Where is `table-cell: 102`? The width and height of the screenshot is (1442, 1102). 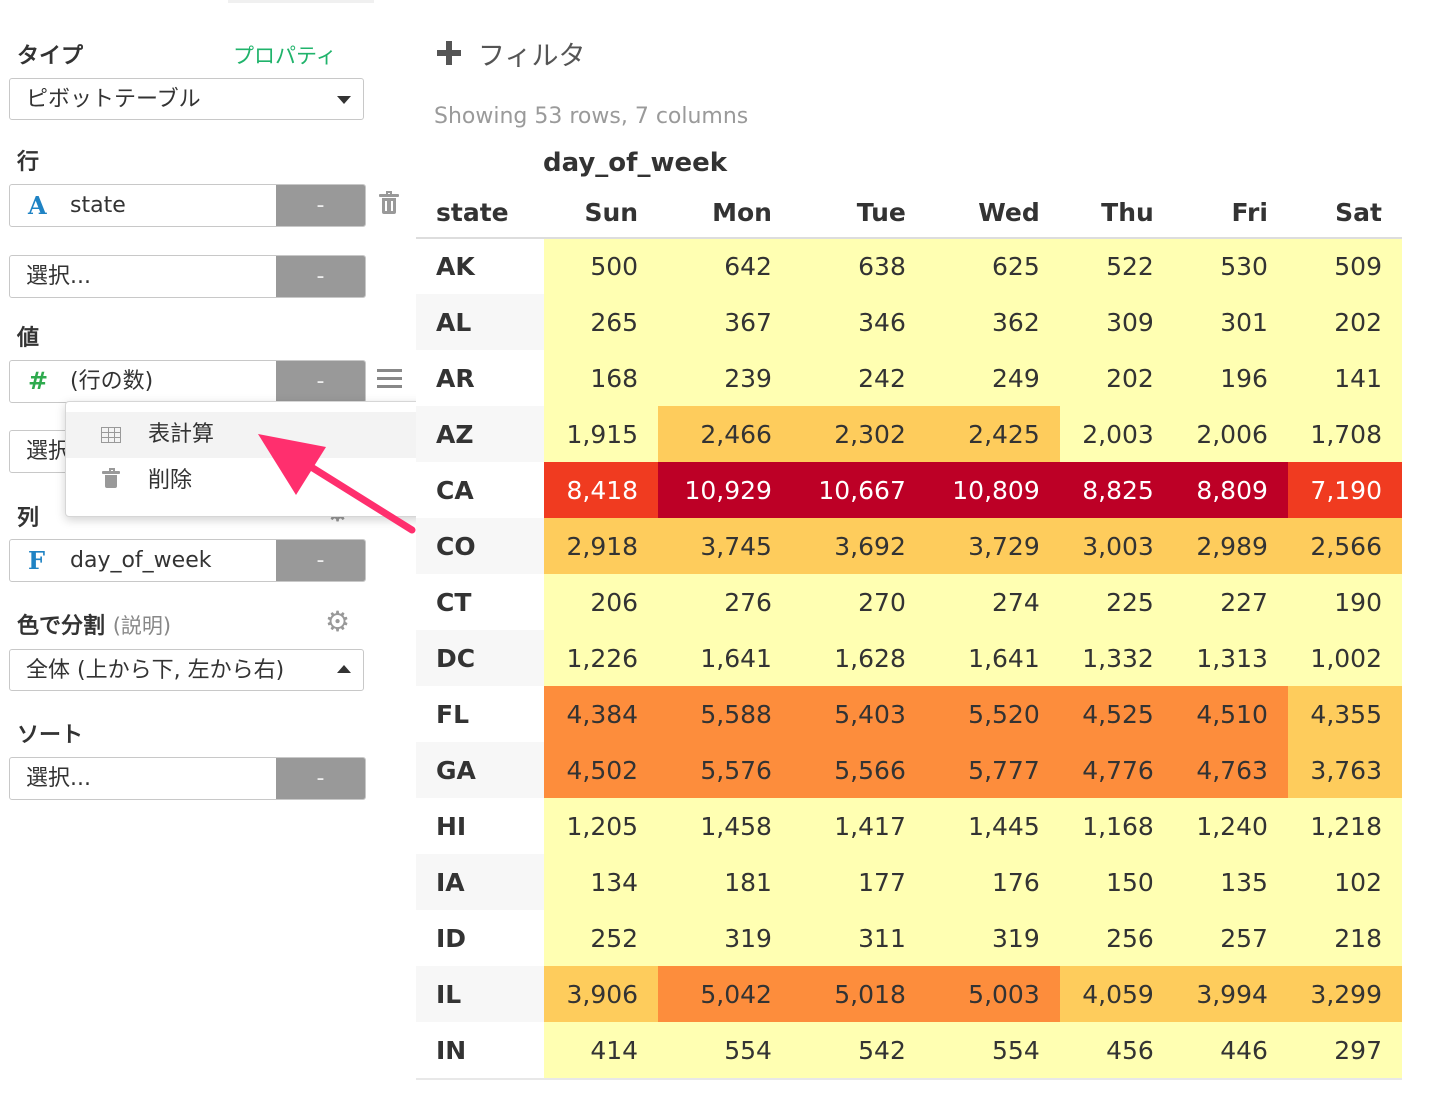 table-cell: 102 is located at coordinates (1344, 882).